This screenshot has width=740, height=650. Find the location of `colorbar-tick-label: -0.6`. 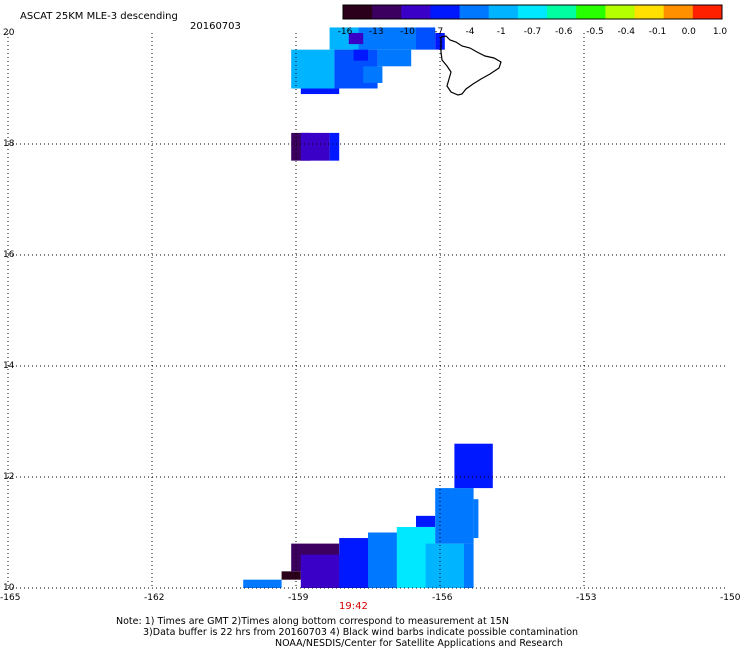

colorbar-tick-label: -0.6 is located at coordinates (563, 32).